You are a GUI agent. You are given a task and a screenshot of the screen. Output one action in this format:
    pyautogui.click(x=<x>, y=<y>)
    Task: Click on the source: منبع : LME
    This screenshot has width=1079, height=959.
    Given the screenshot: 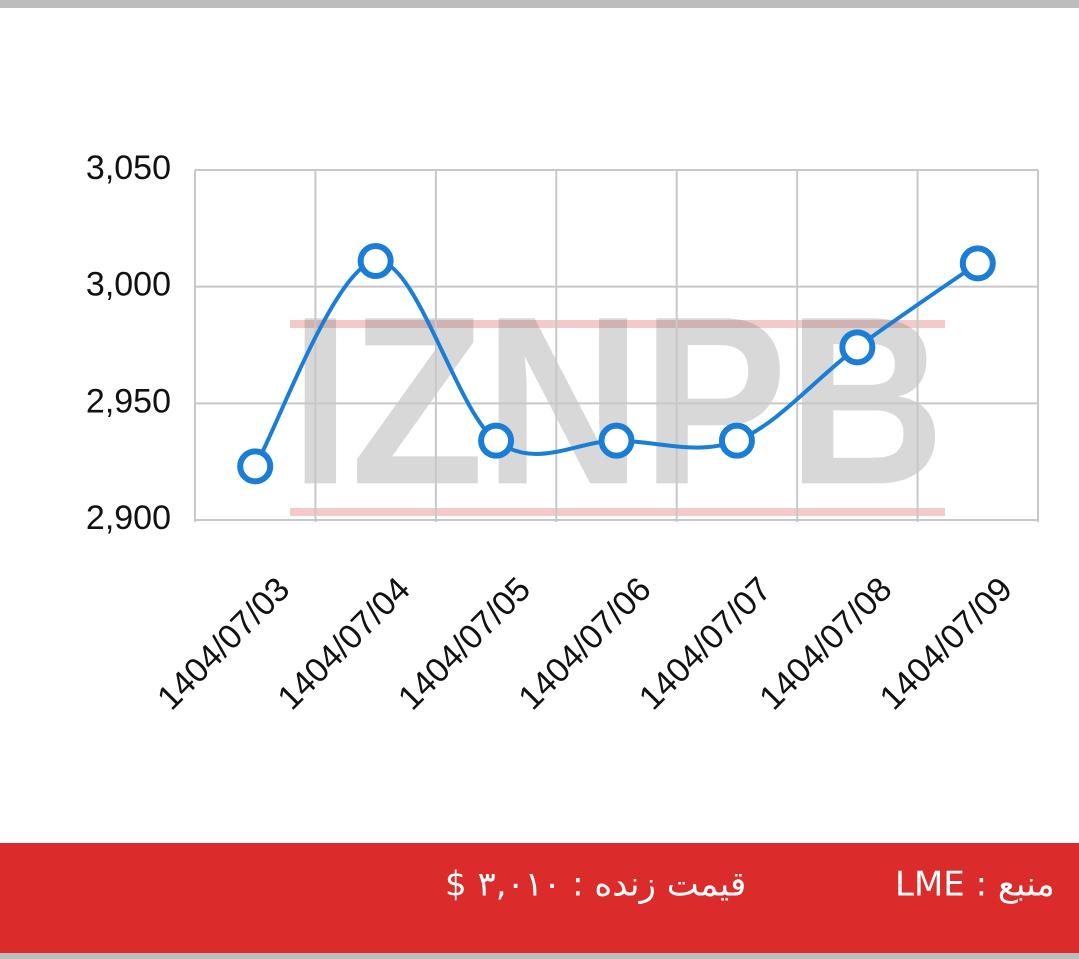 What is the action you would take?
    pyautogui.click(x=975, y=885)
    